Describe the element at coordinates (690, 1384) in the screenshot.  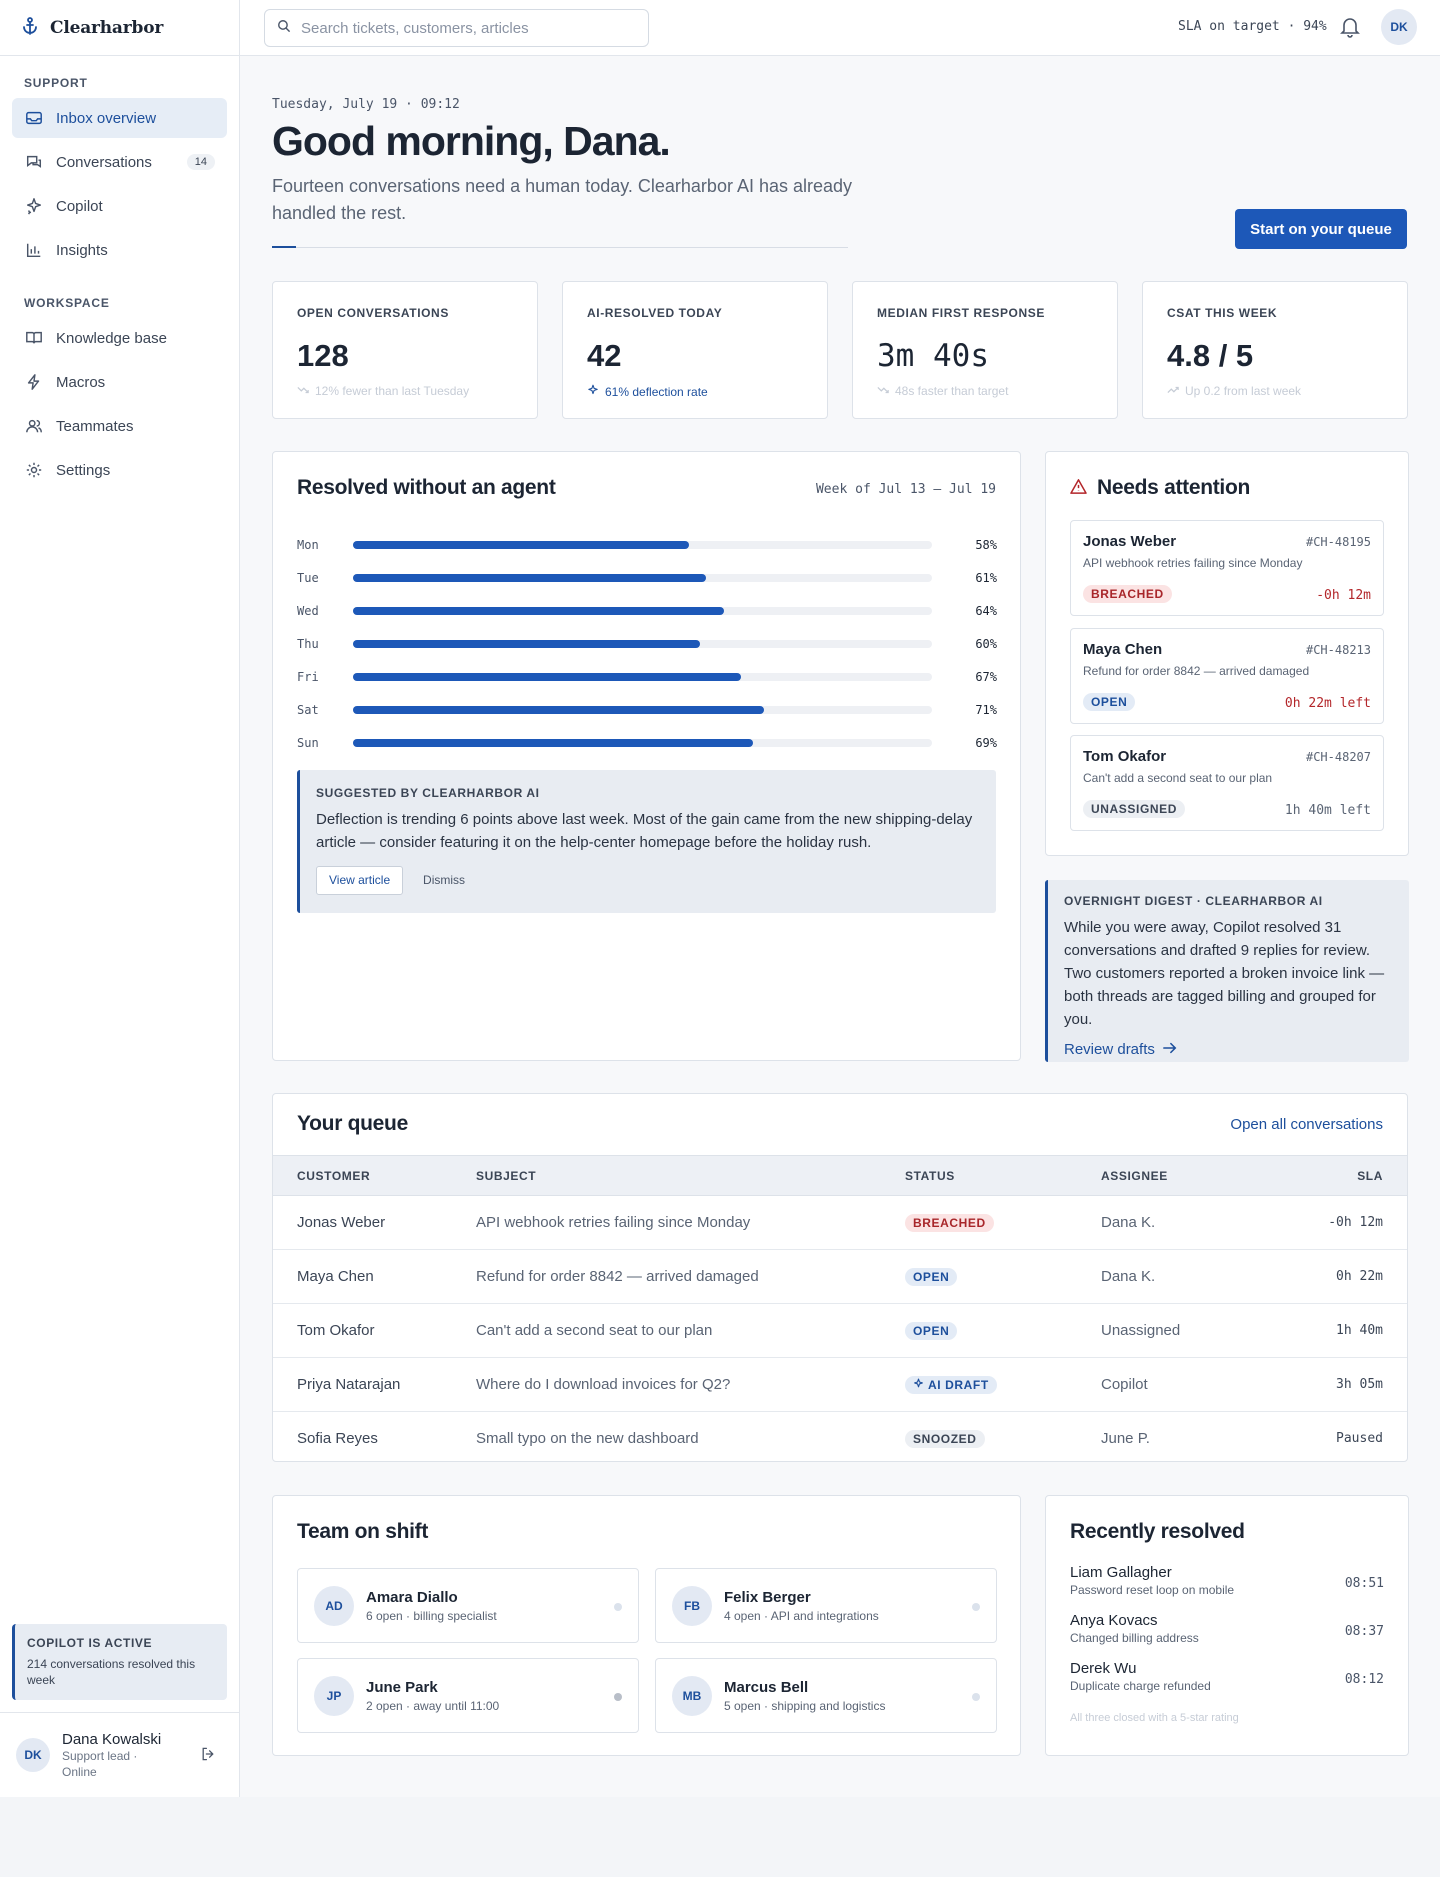
I see `cell-subject: Where do I download invoices for Q2?` at that location.